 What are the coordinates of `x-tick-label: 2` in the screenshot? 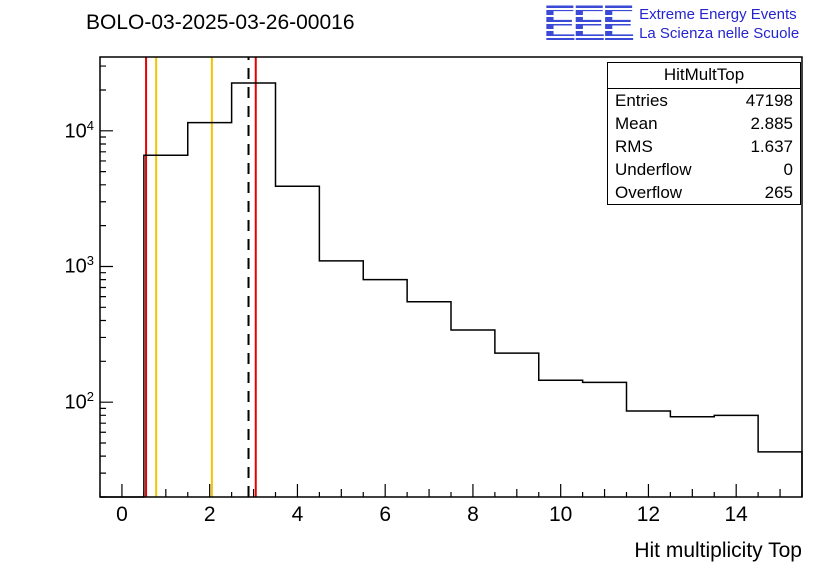 It's located at (209, 514).